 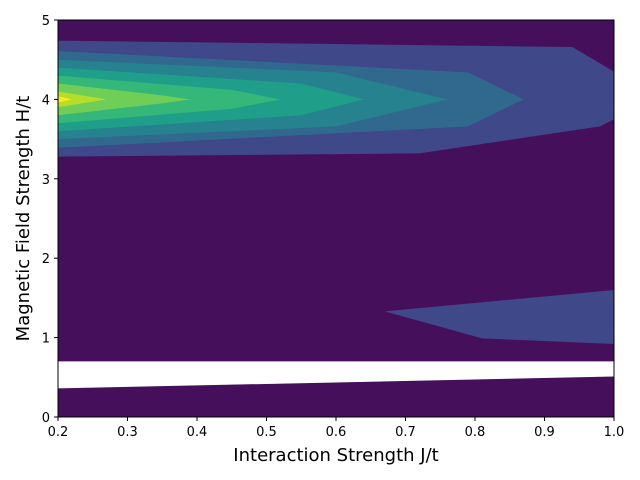 I want to click on x-tick-label: 0.4, so click(x=197, y=432).